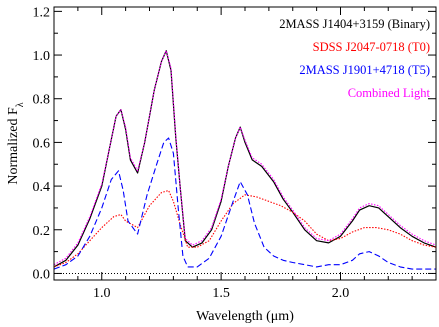 The image size is (439, 327). I want to click on y-axis-label: Normalized Fλ, so click(16, 143).